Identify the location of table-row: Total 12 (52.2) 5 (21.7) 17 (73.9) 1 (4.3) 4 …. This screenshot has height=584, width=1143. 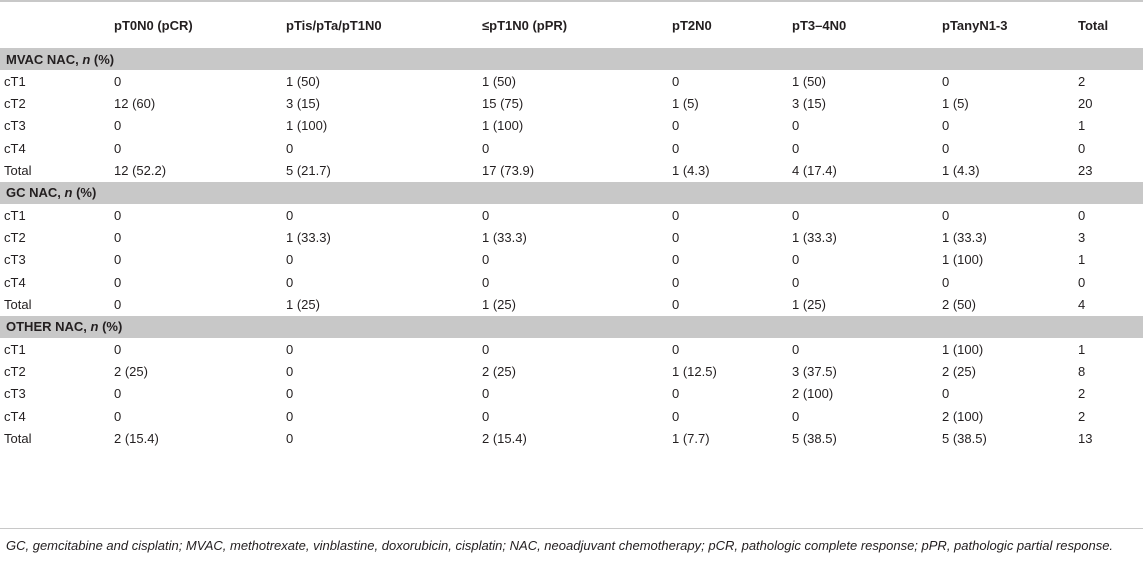
(571, 171).